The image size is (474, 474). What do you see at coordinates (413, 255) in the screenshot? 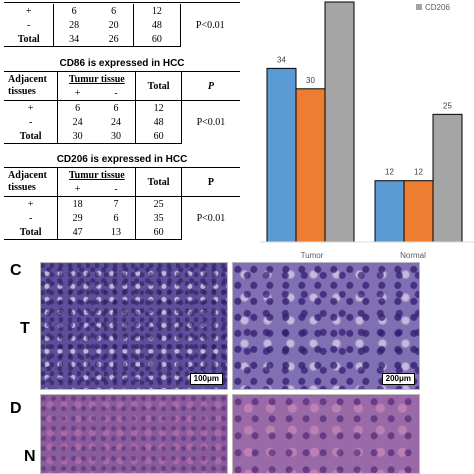
I see `x-tick-label: Normal` at bounding box center [413, 255].